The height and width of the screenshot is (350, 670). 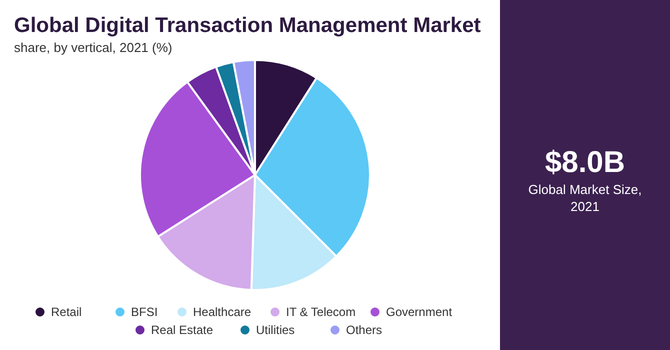 I want to click on chart-title: Global Digital Transaction Management Market, so click(x=247, y=25).